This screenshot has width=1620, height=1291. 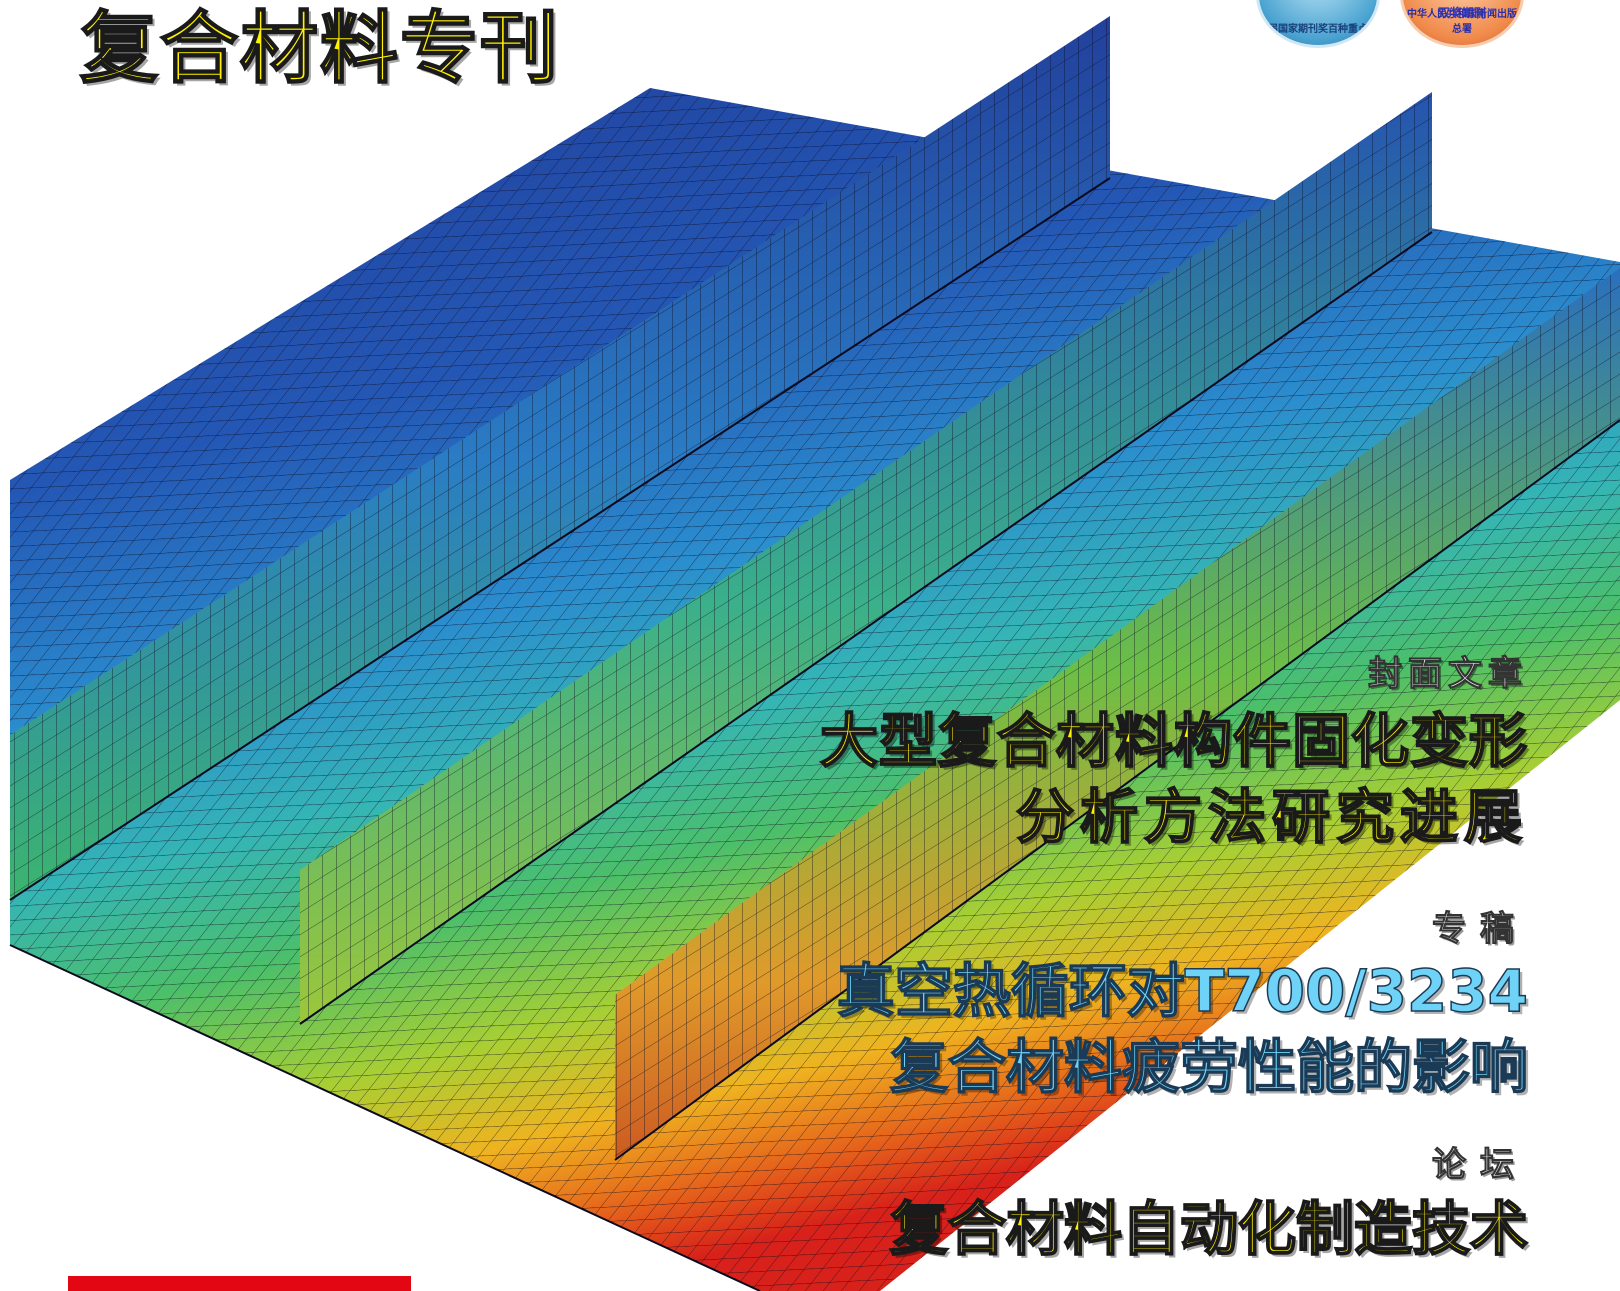 I want to click on feature-article-label: 专稿, so click(x=1480, y=929).